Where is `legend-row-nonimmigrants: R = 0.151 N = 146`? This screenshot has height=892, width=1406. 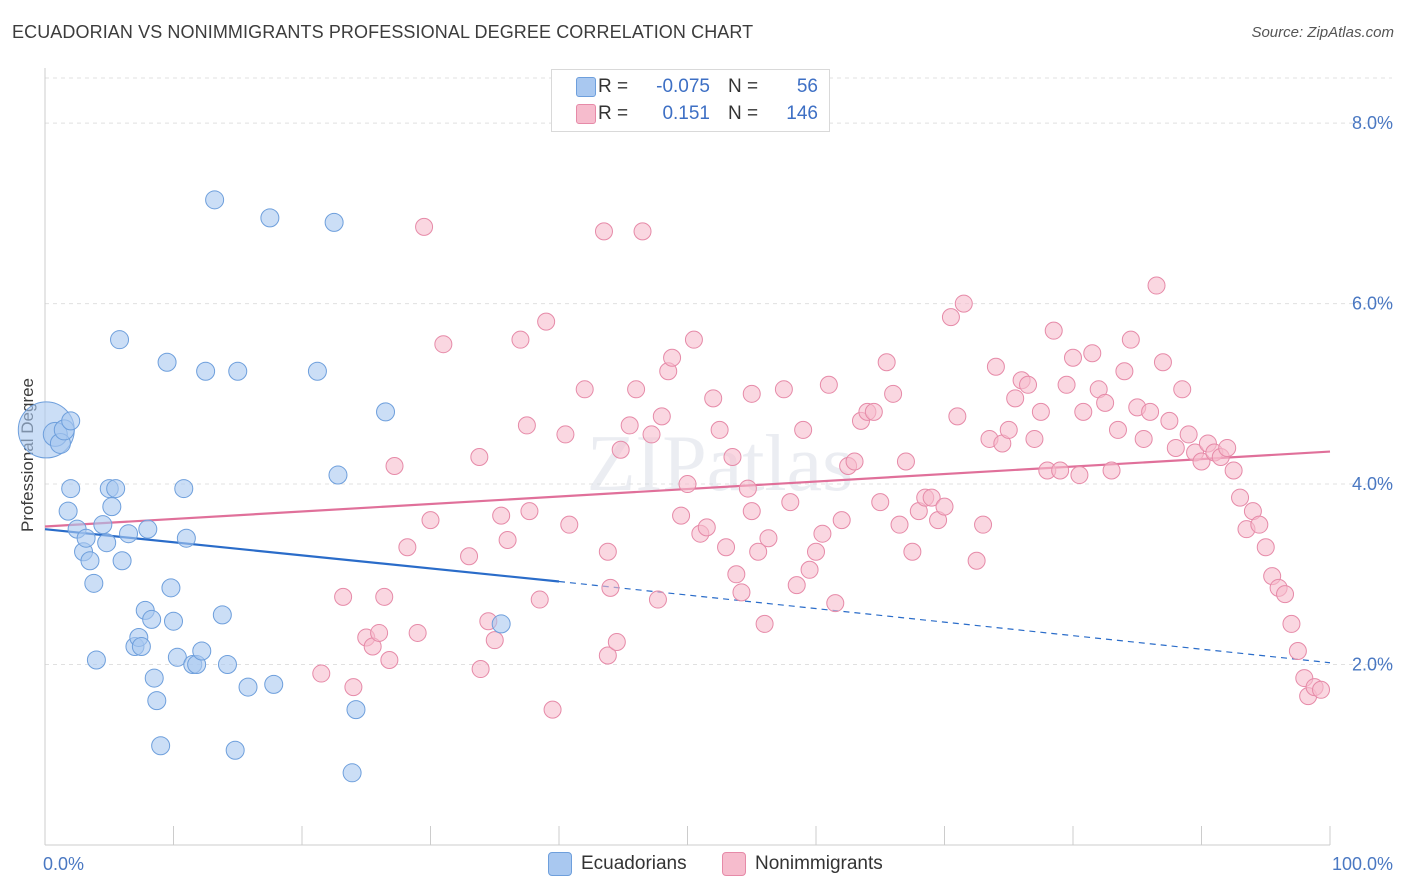
legend-row-nonimmigrants: R = 0.151 N = 146 is located at coordinates (697, 114).